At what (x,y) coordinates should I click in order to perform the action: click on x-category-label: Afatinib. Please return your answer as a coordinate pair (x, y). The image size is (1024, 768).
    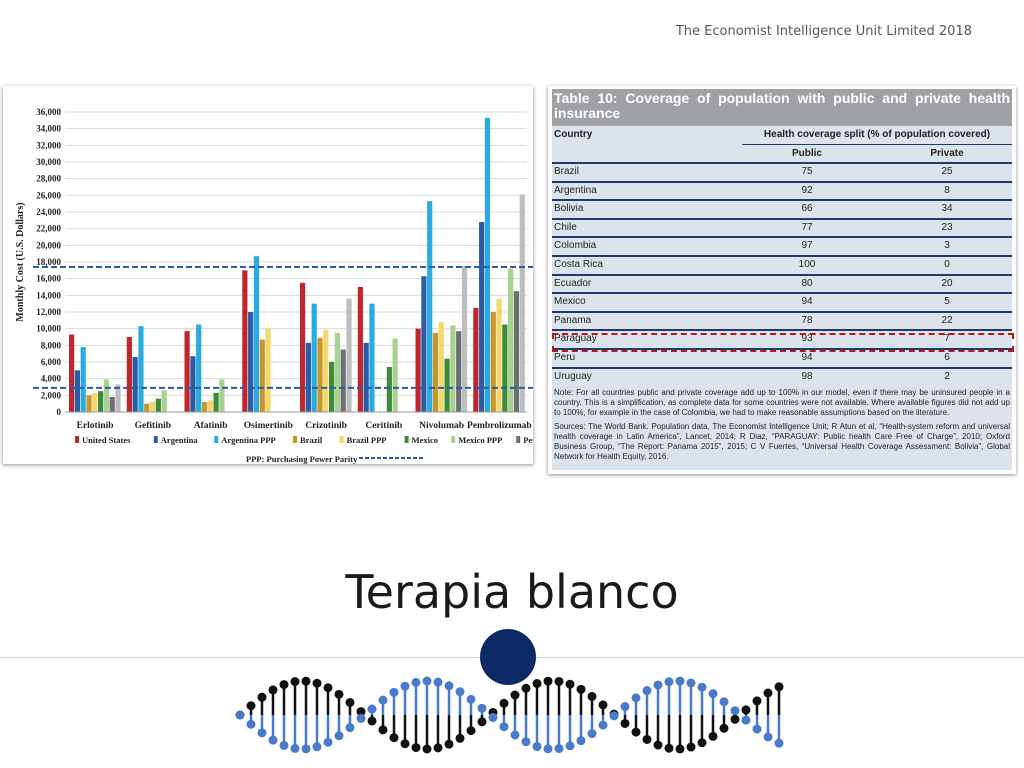
    Looking at the image, I should click on (211, 426).